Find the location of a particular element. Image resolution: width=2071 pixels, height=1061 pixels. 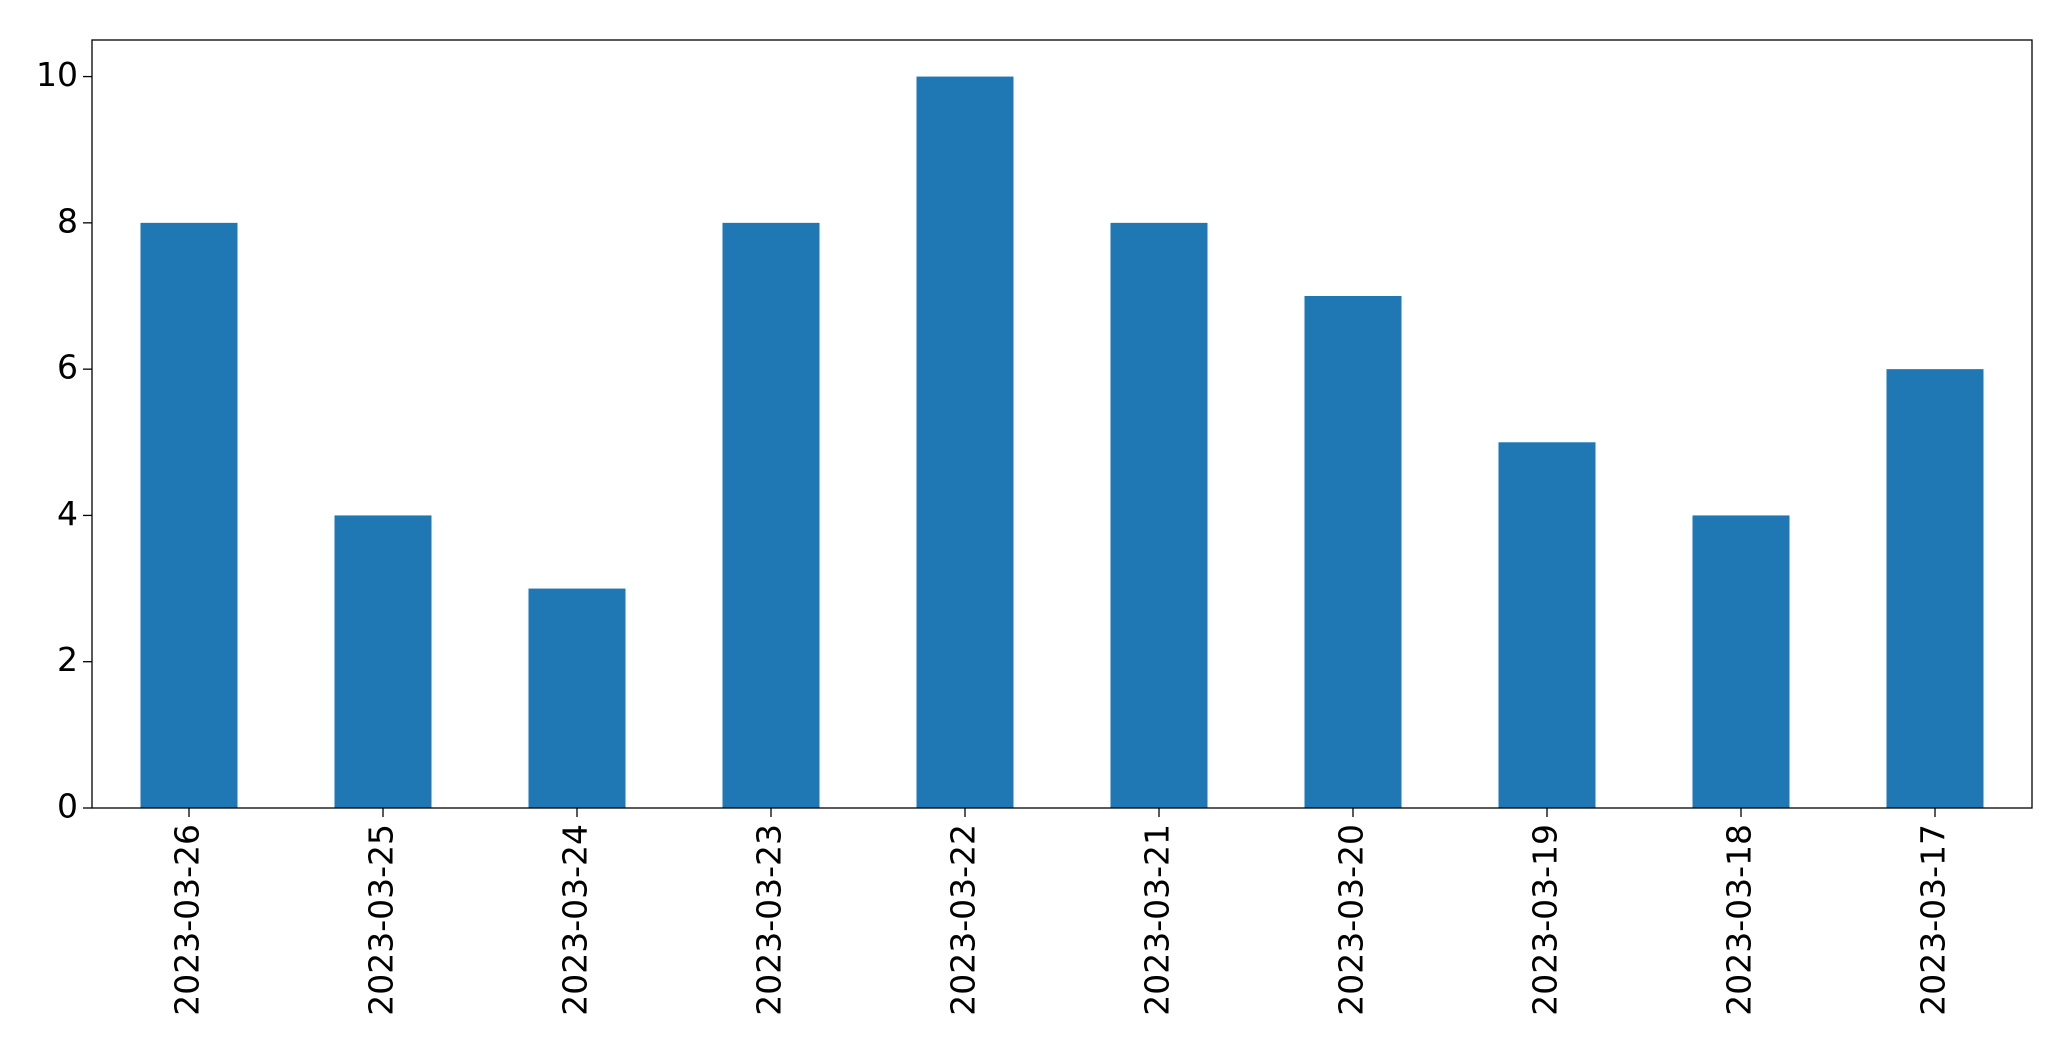

y-tick-label: 10 is located at coordinates (57, 74).